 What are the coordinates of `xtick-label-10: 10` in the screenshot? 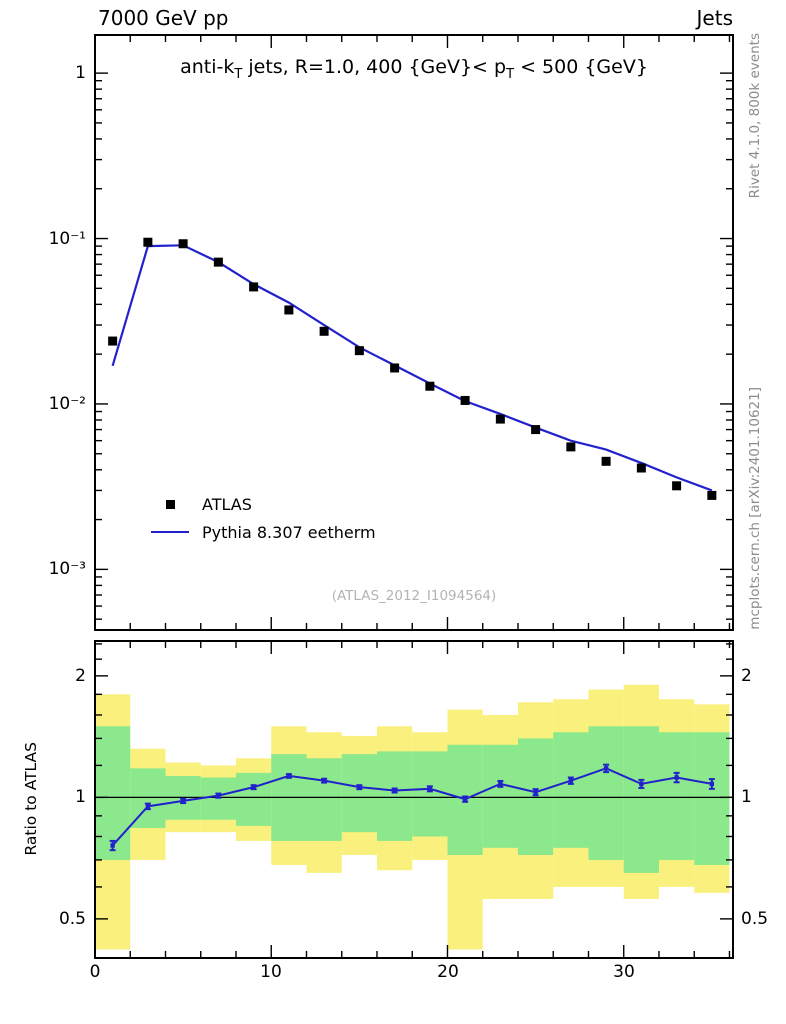 It's located at (271, 972).